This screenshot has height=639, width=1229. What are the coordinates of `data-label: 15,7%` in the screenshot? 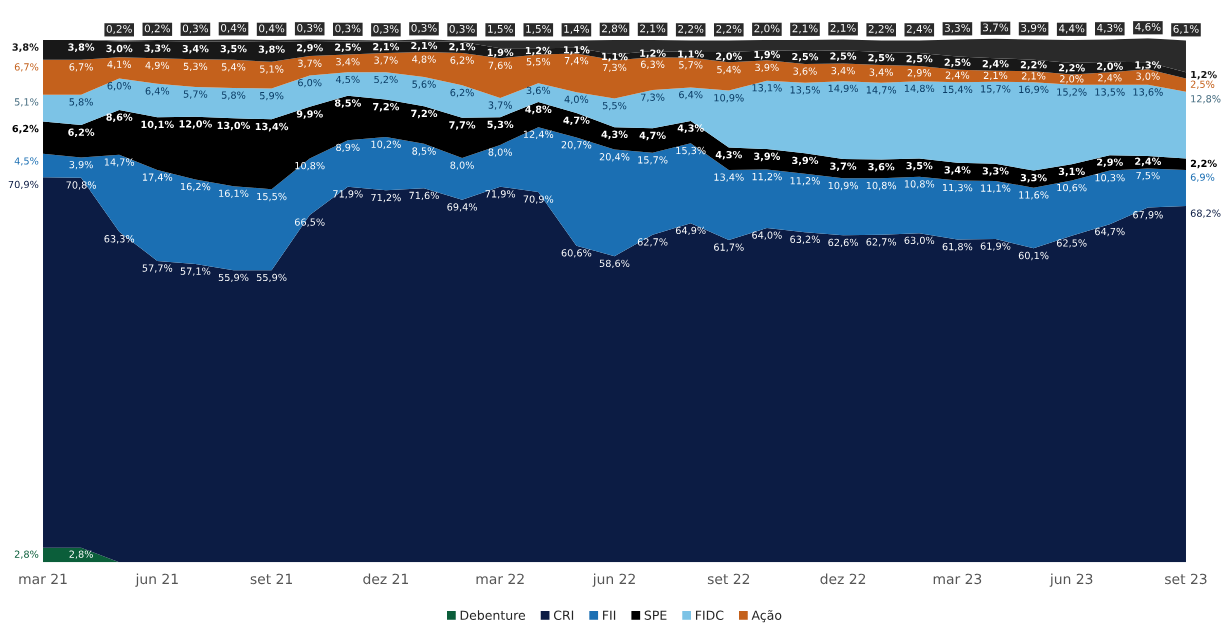 It's located at (653, 160).